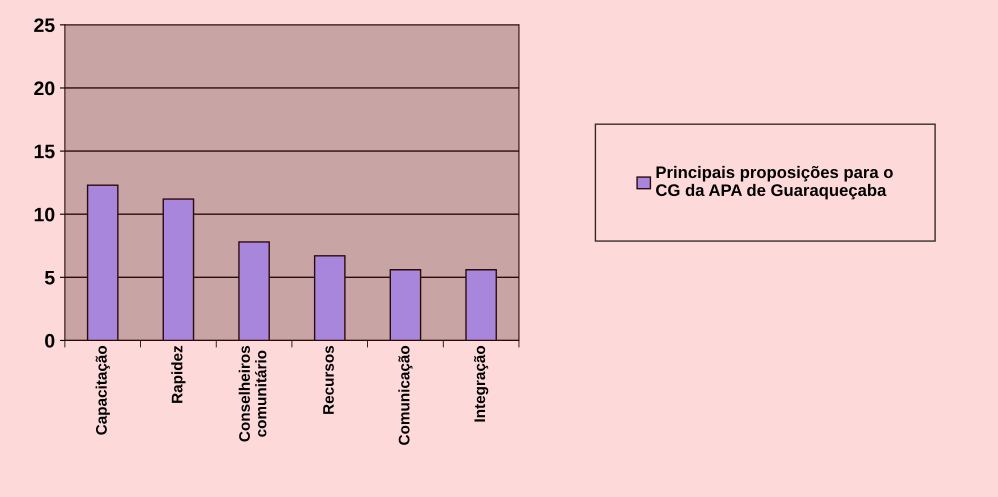 This screenshot has width=998, height=497. I want to click on y-tick-label: 25, so click(44, 25).